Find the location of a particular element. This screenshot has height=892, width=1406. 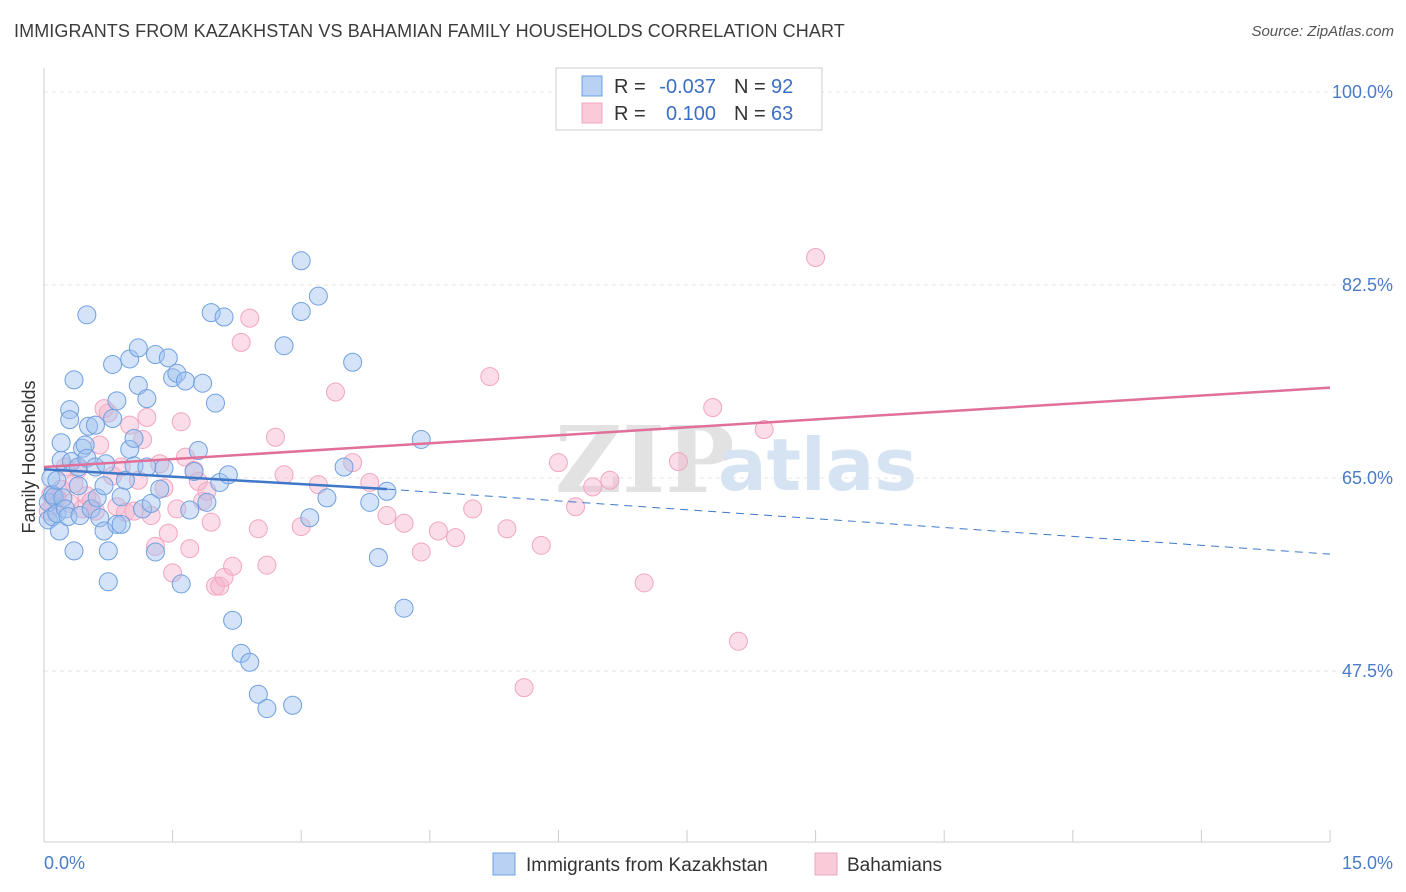

legend-label-kazakhstan: Immigrants from Kazakhstan is located at coordinates (647, 865).